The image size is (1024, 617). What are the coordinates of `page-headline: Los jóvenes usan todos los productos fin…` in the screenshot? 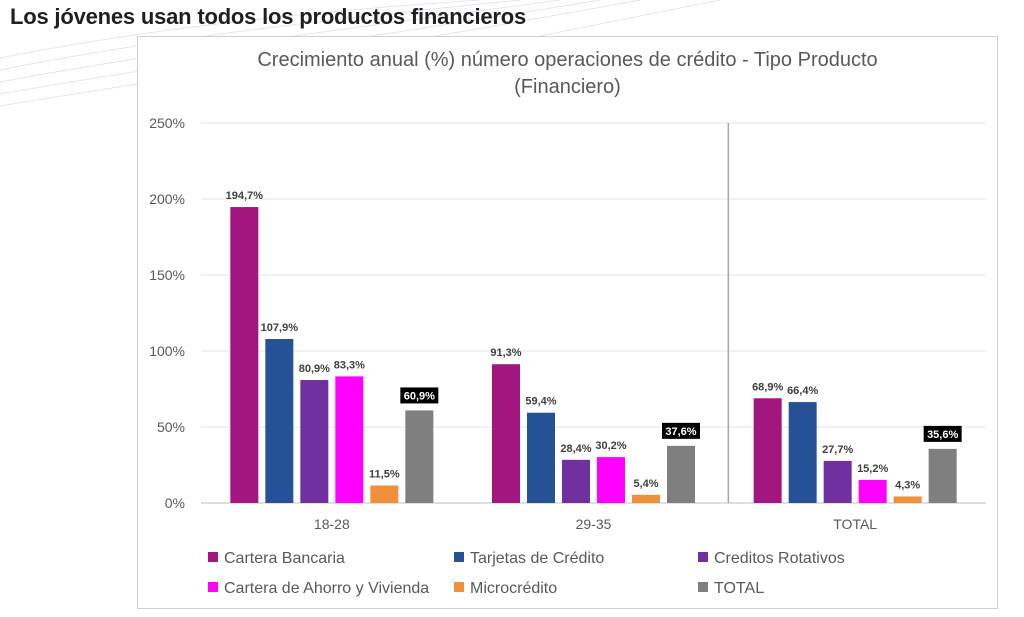 It's located at (268, 16).